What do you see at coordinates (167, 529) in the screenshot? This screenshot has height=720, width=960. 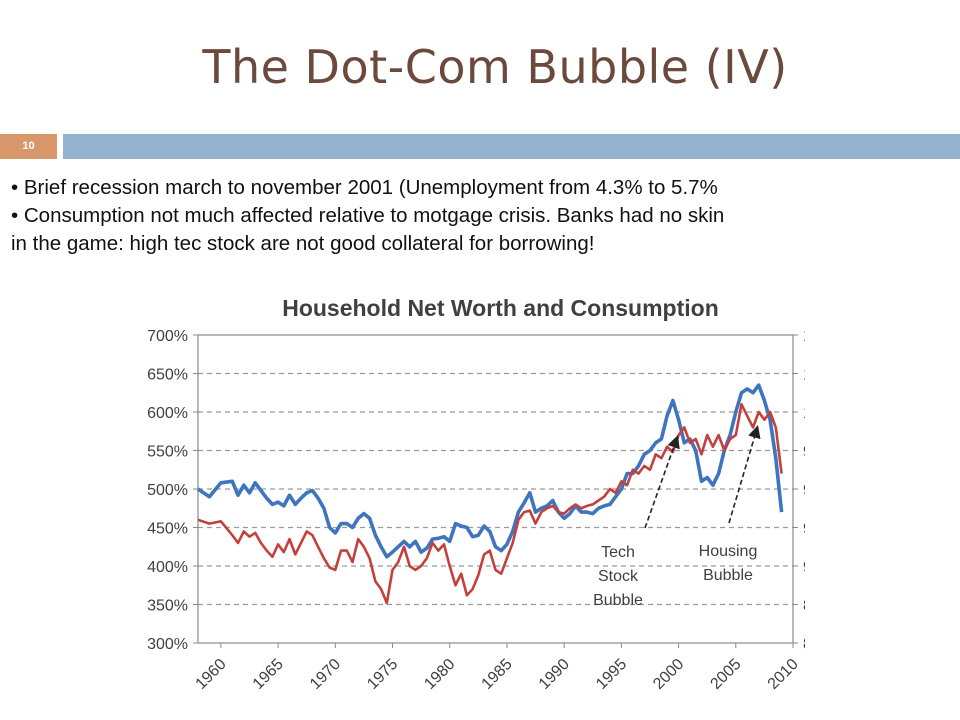 I see `y-tick-label: 450%` at bounding box center [167, 529].